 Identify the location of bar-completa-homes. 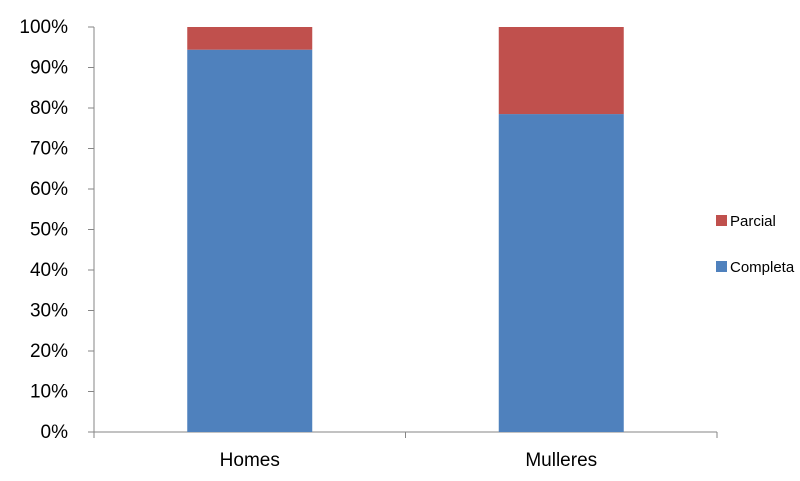
(250, 241).